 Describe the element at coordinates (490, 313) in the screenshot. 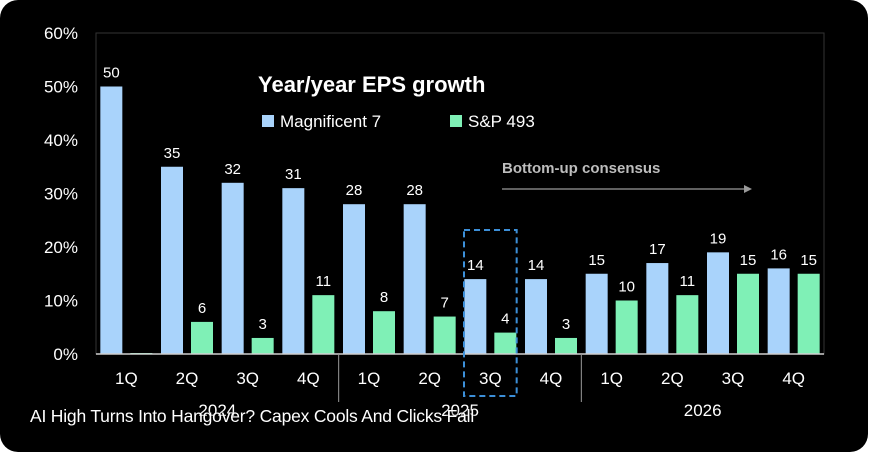

I see `highlight-box` at that location.